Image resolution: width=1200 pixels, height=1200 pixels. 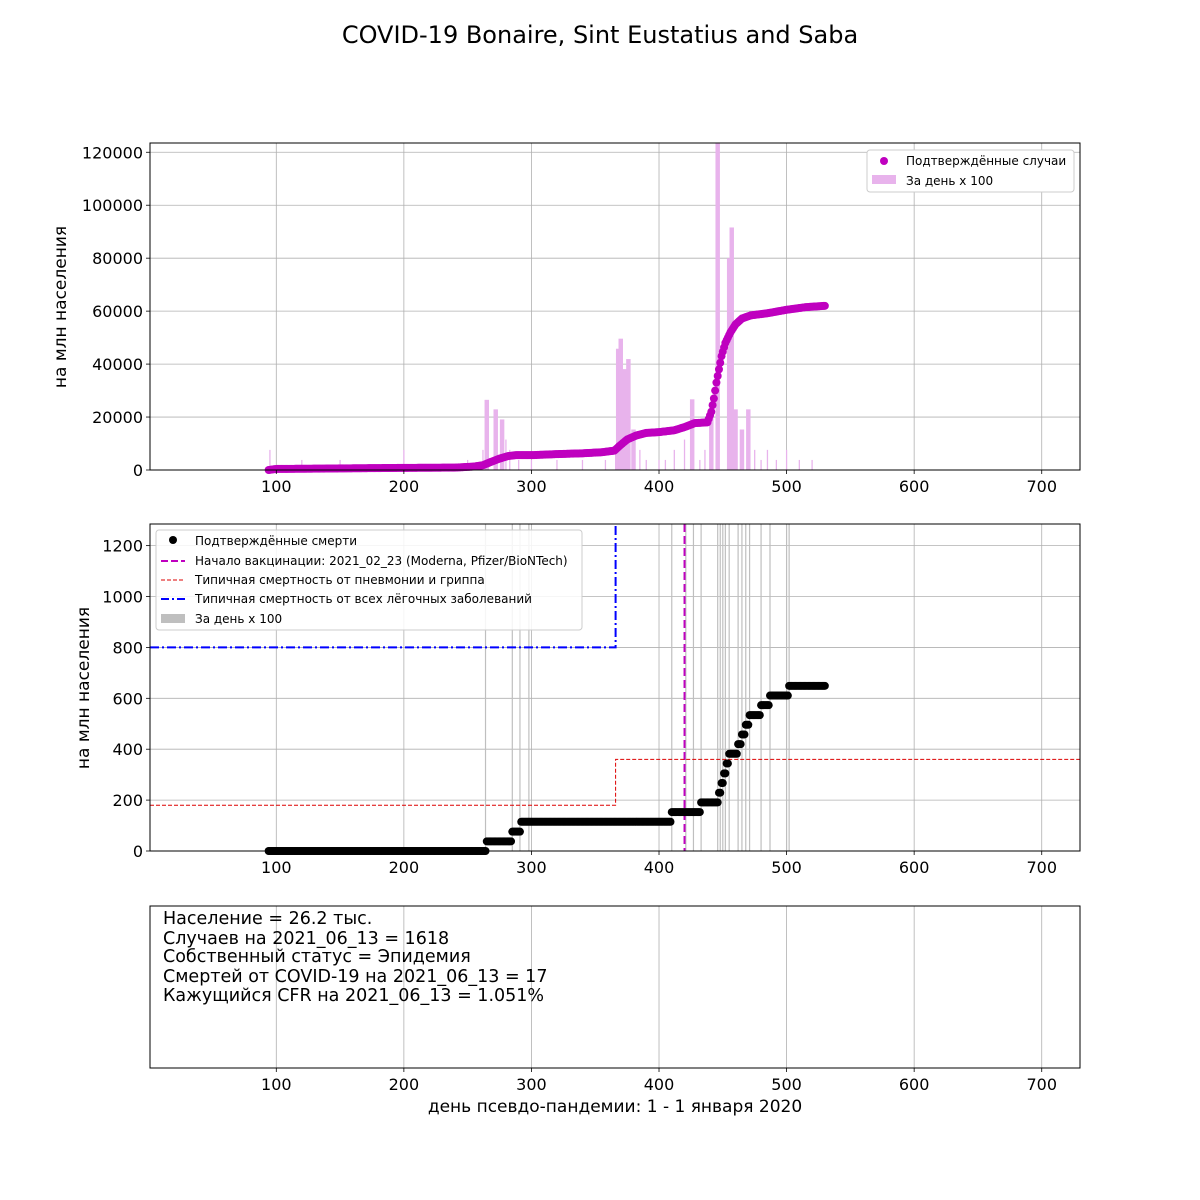 What do you see at coordinates (138, 470) in the screenshot?
I see `cases-y-tick-label: 0` at bounding box center [138, 470].